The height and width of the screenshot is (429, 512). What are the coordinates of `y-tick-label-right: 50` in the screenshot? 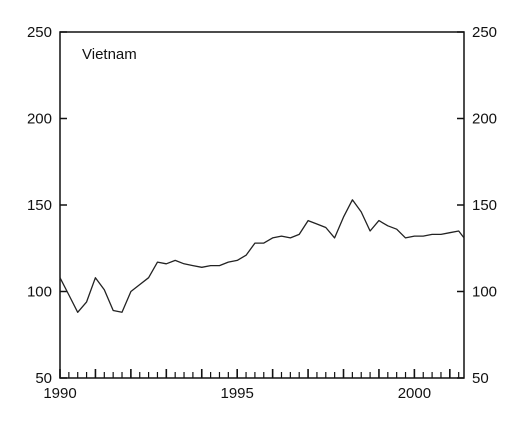 It's located at (480, 378).